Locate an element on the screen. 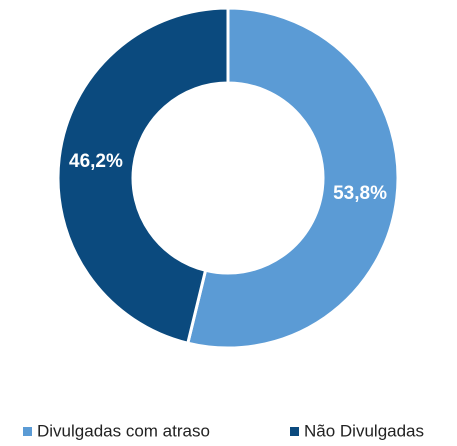  value-label: 53,8% is located at coordinates (360, 193).